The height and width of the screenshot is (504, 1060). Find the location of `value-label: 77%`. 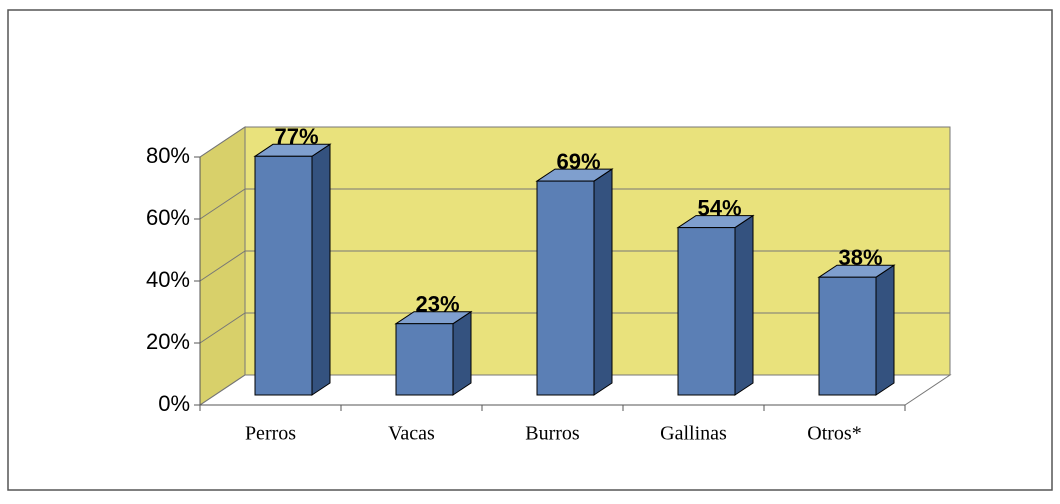

value-label: 77% is located at coordinates (296, 136).